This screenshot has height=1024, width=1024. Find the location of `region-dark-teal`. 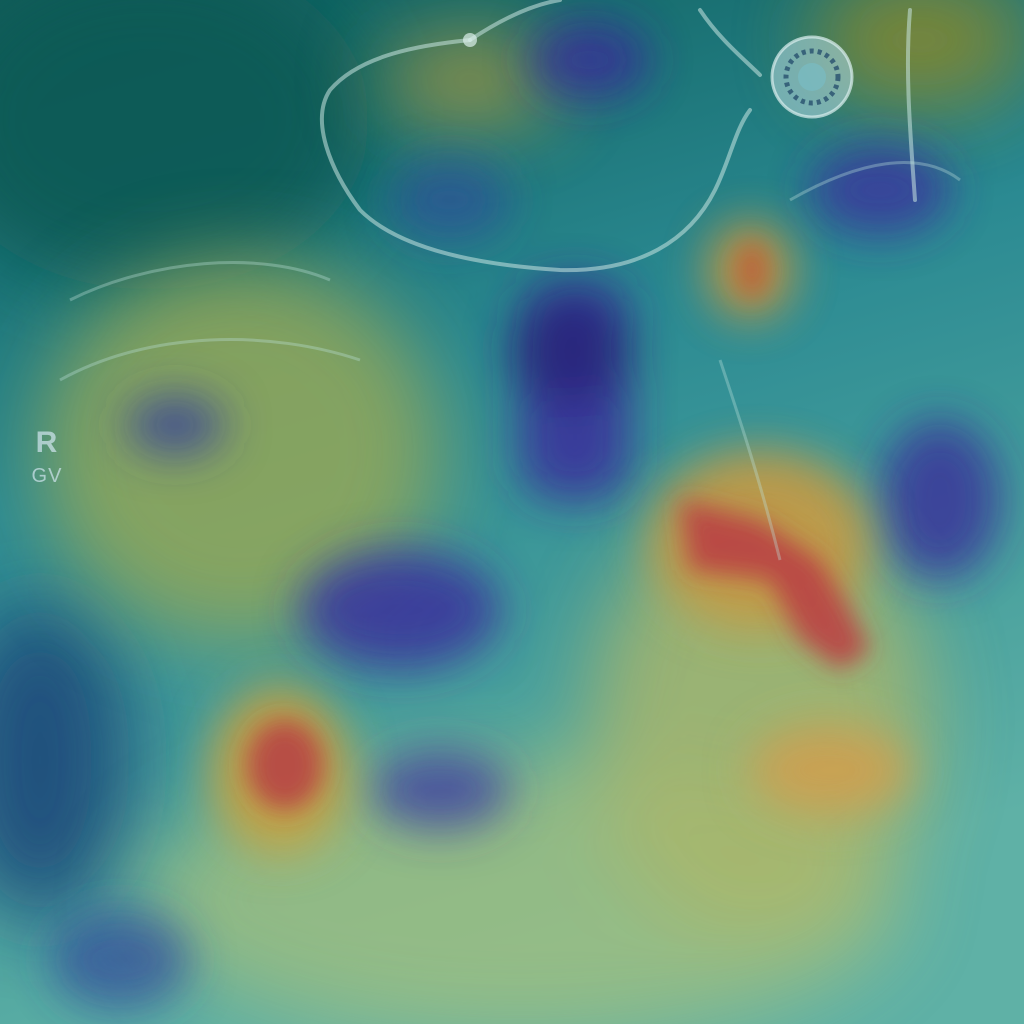

region-dark-teal is located at coordinates (185, 145).